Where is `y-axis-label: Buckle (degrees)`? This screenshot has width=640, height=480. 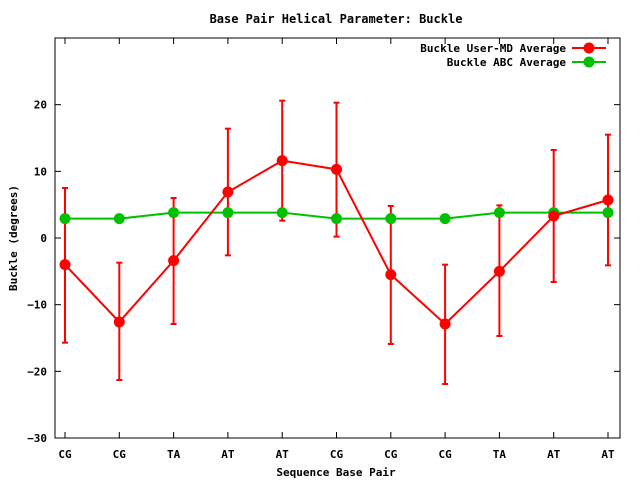
y-axis-label: Buckle (degrees) is located at coordinates (13, 238).